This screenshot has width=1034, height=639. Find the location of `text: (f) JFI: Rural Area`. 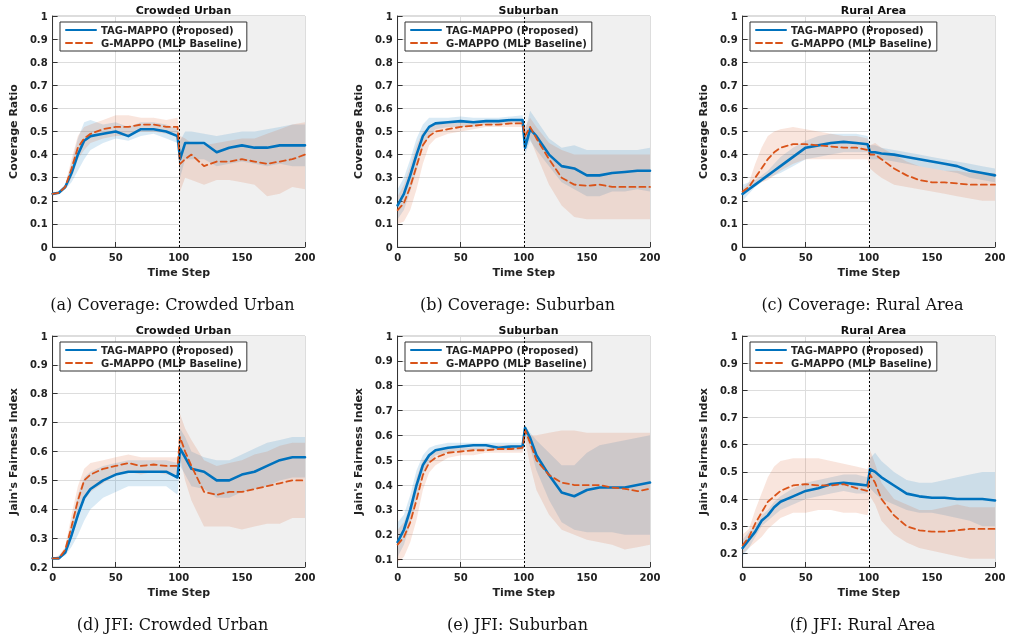

text: (f) JFI: Rural Area is located at coordinates (862, 624).